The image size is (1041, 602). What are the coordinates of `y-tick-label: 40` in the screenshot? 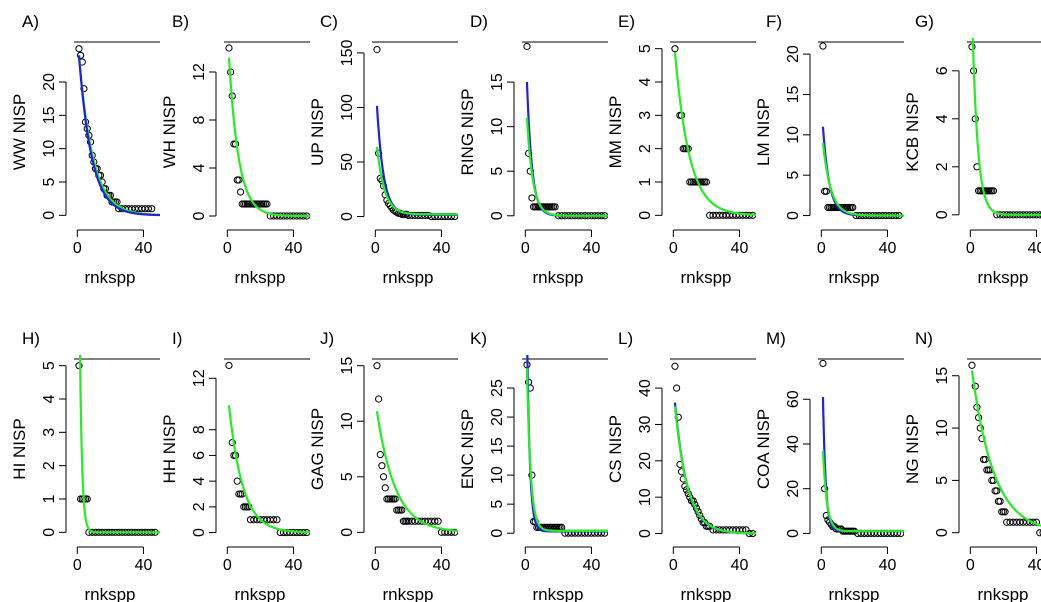 It's located at (793, 444).